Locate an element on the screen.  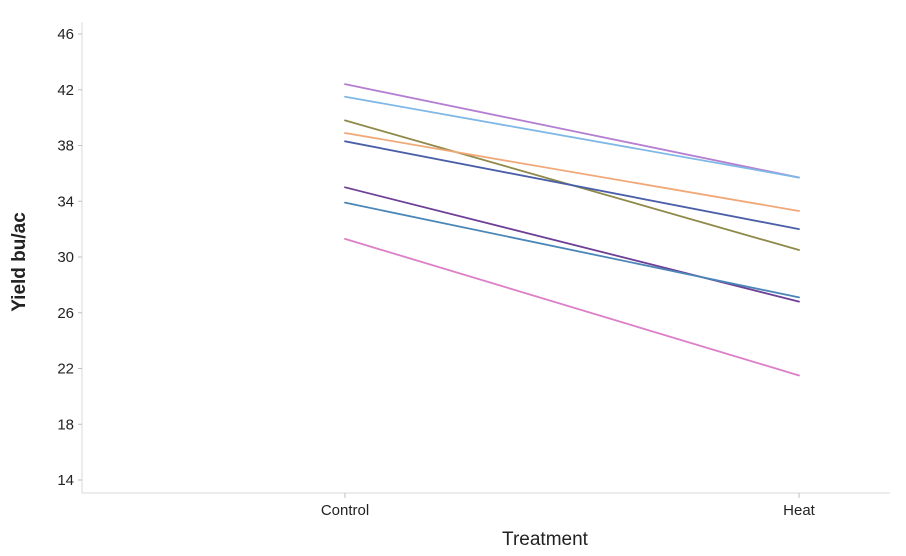
y-tick-label: 38 is located at coordinates (65, 146).